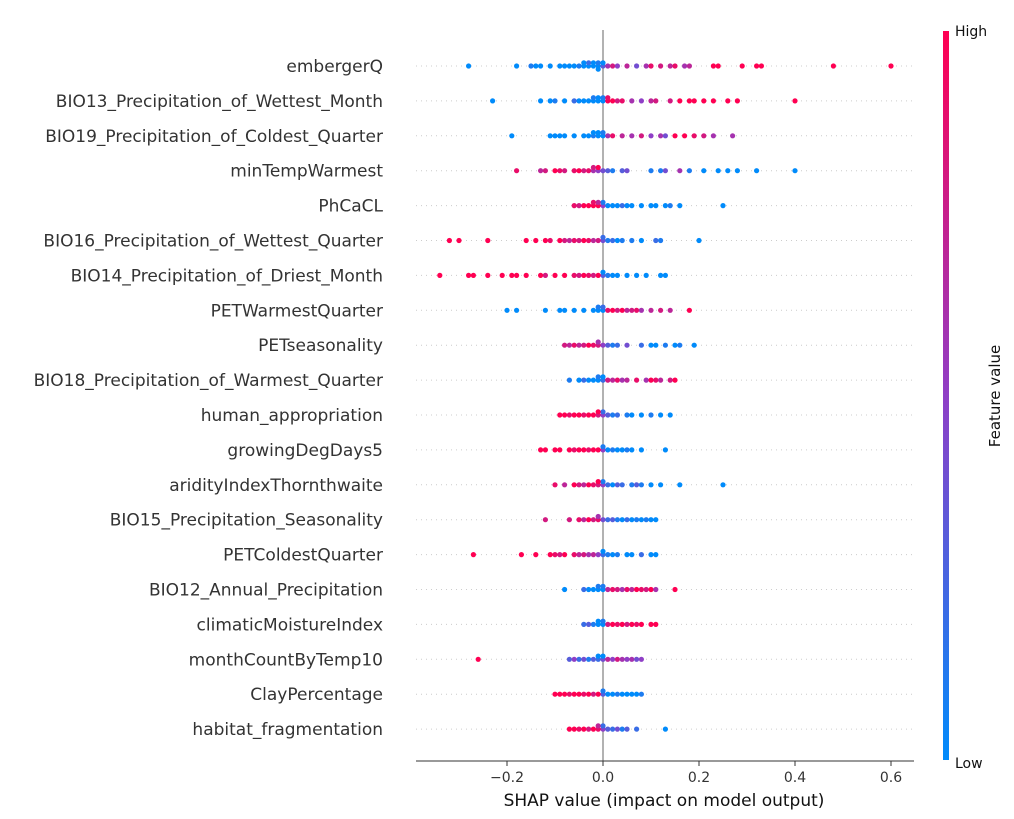 The image size is (1014, 819). Describe the element at coordinates (795, 778) in the screenshot. I see `x-tick-label: 0.4` at that location.